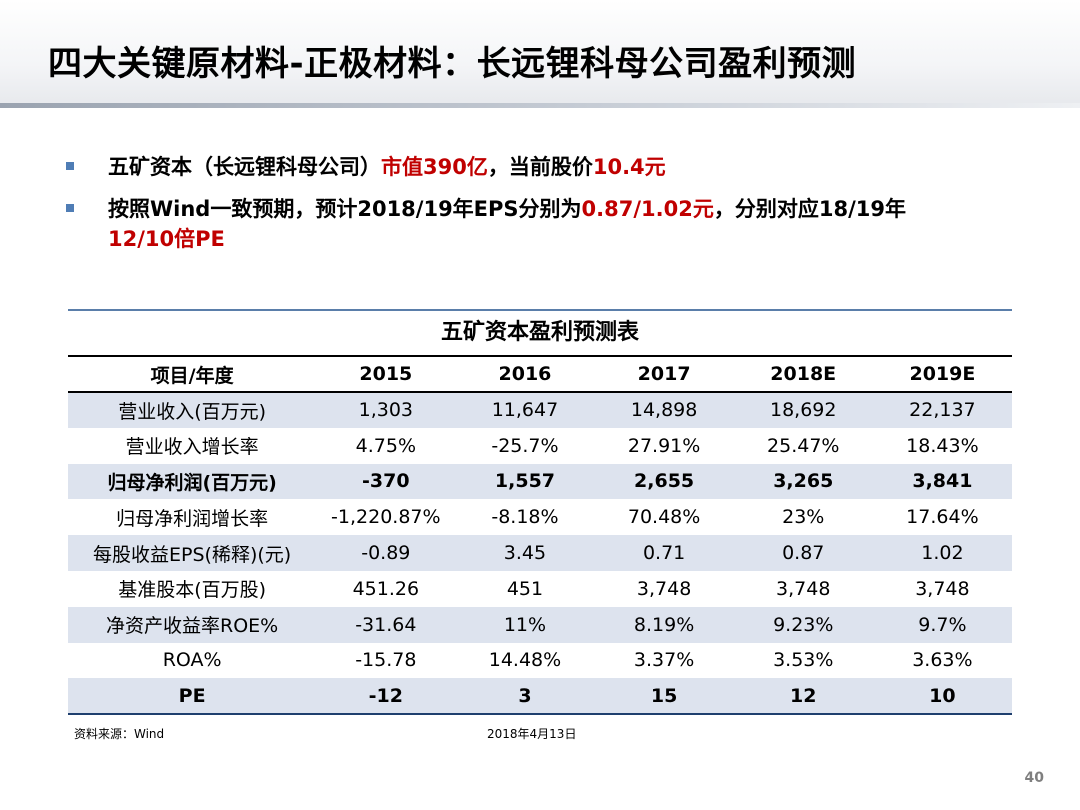 The height and width of the screenshot is (810, 1080). What do you see at coordinates (244, 167) in the screenshot?
I see `bullet-text-plain: 五矿资本（长远锂科母公司）` at bounding box center [244, 167].